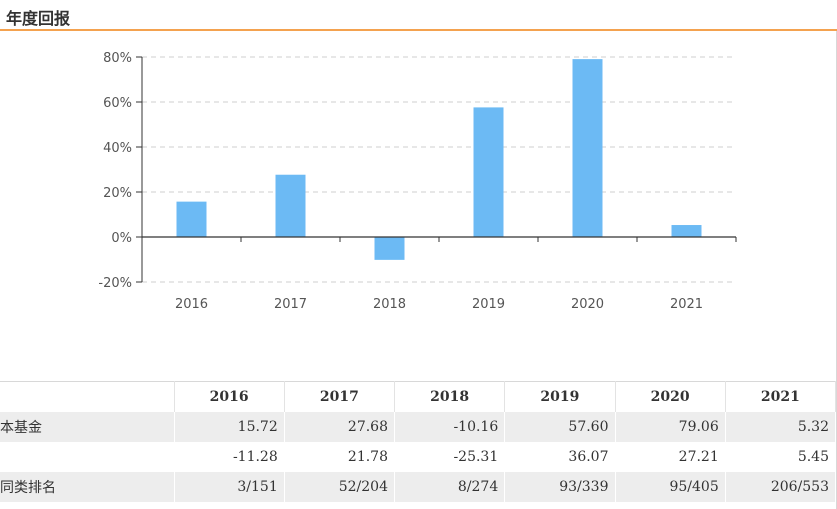 This screenshot has width=837, height=509. I want to click on table-cell: 27.21, so click(670, 456).